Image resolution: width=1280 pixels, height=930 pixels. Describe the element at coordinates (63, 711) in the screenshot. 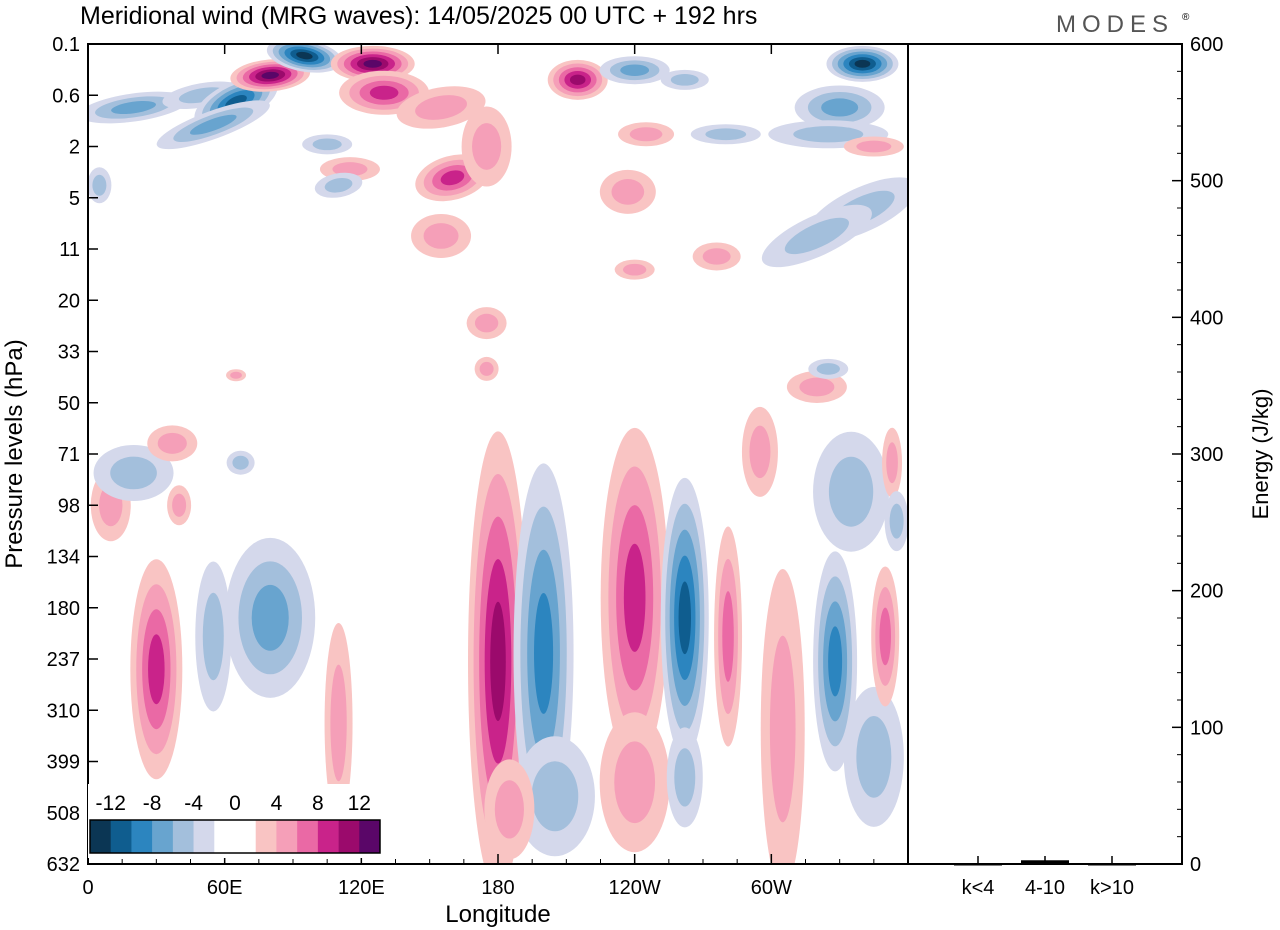

I see `y-tick-label: 310` at that location.